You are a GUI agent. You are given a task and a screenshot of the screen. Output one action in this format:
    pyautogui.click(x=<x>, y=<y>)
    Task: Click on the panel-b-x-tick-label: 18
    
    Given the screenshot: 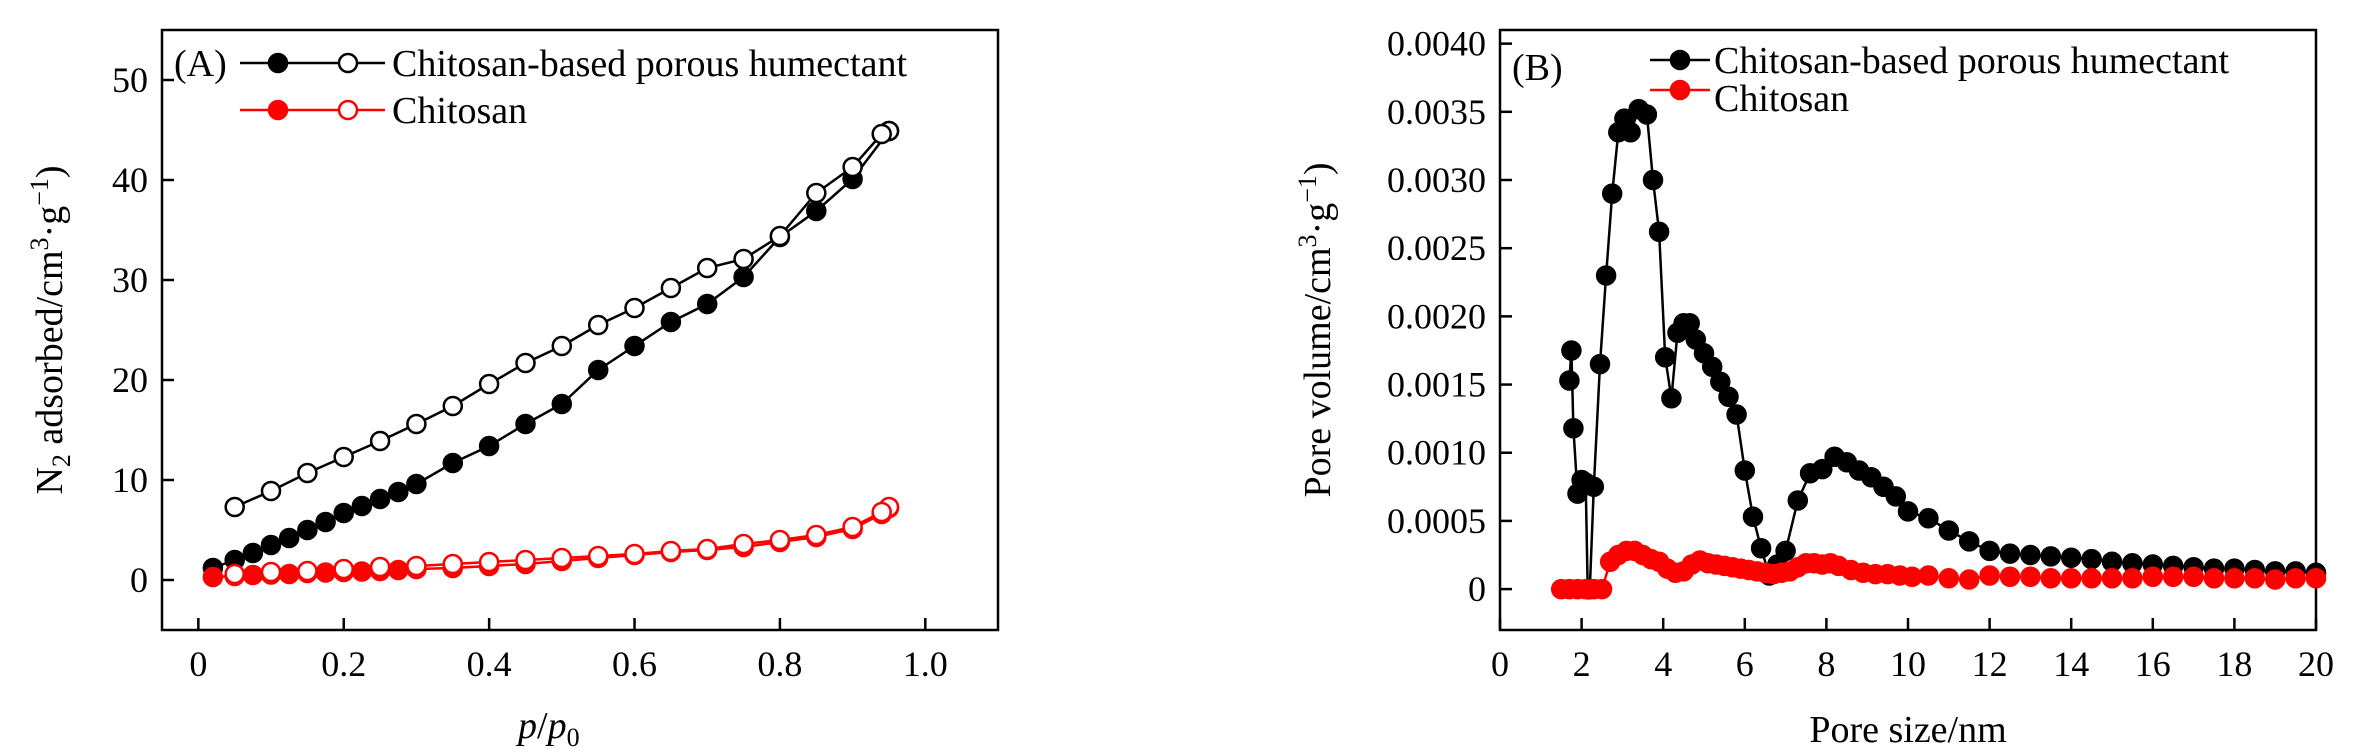 What is the action you would take?
    pyautogui.click(x=2234, y=664)
    